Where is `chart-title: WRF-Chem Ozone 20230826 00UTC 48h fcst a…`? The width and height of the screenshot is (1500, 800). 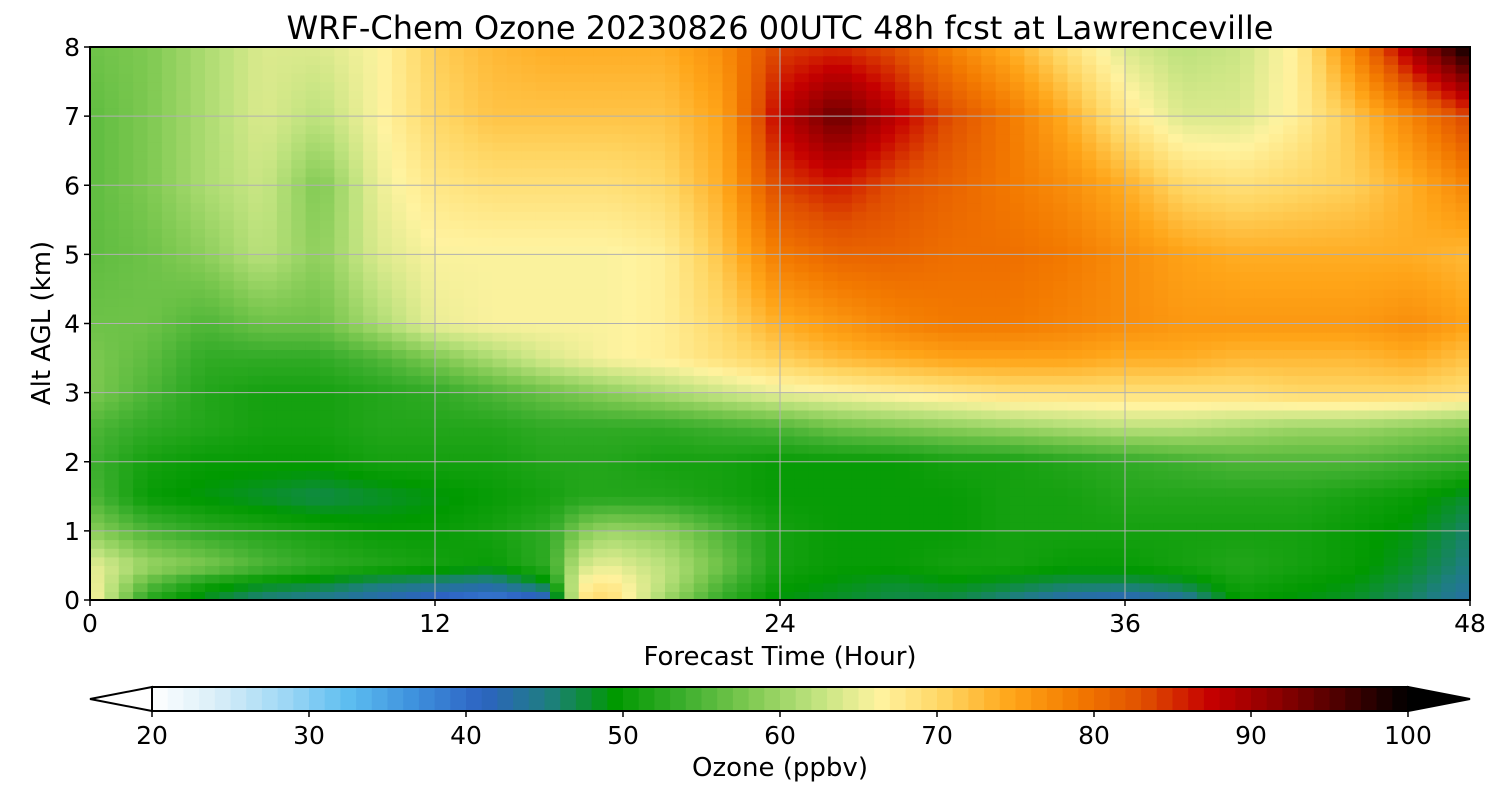 chart-title: WRF-Chem Ozone 20230826 00UTC 48h fcst a… is located at coordinates (780, 28).